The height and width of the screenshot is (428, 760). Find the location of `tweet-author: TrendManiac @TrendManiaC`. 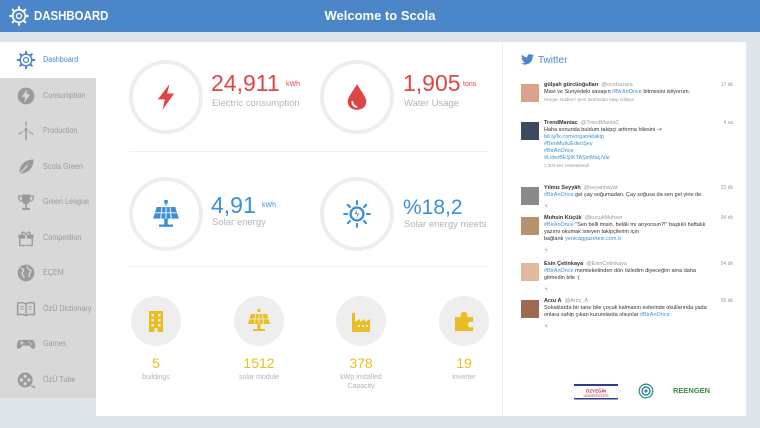

tweet-author: TrendManiac @TrendManiaC is located at coordinates (581, 123).